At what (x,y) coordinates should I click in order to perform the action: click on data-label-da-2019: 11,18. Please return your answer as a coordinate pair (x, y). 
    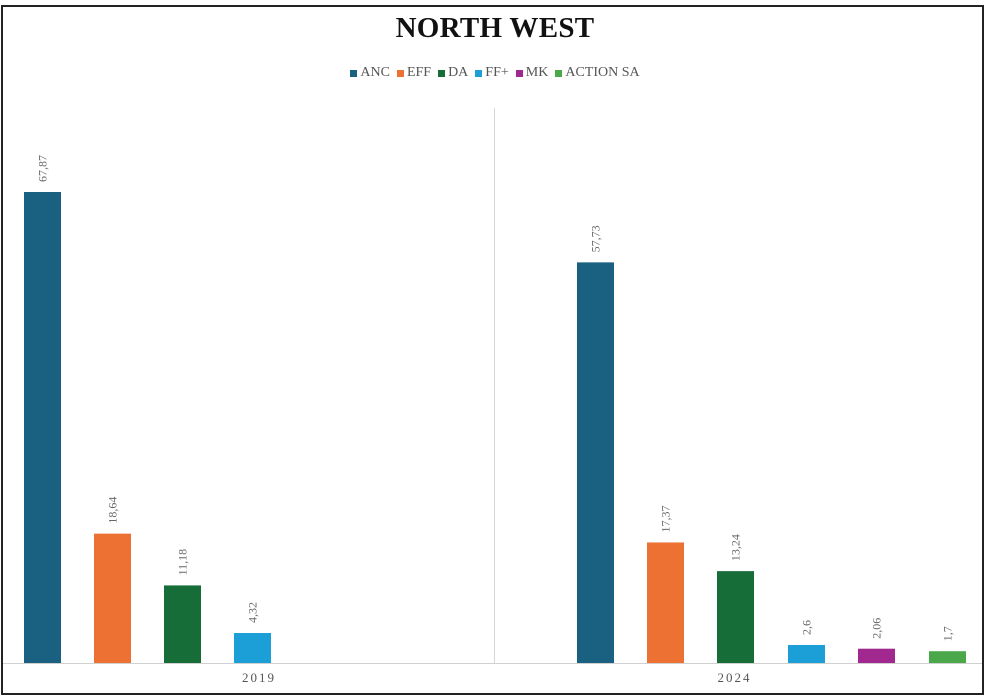
    Looking at the image, I should click on (183, 562).